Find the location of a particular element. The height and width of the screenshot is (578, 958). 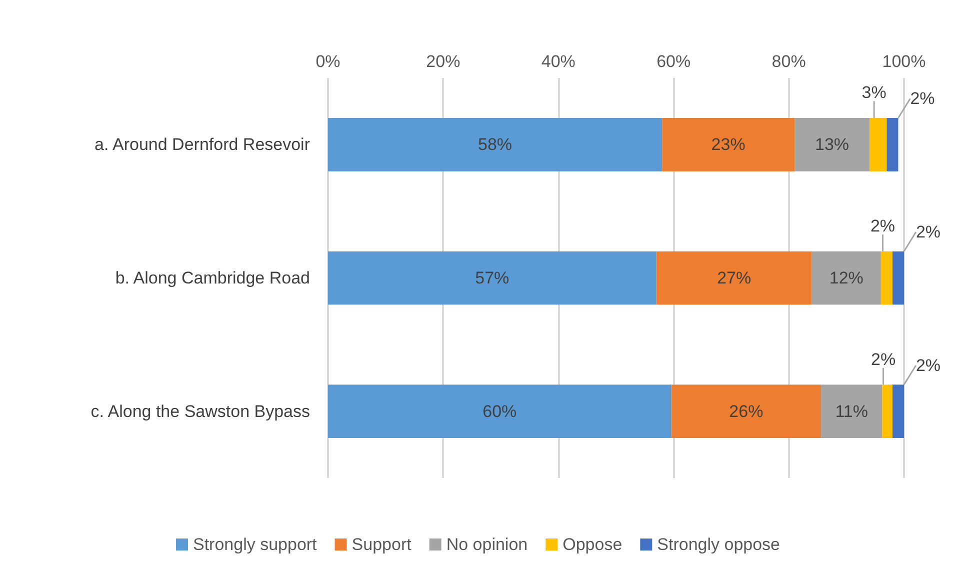

data-label: 60% is located at coordinates (499, 411).